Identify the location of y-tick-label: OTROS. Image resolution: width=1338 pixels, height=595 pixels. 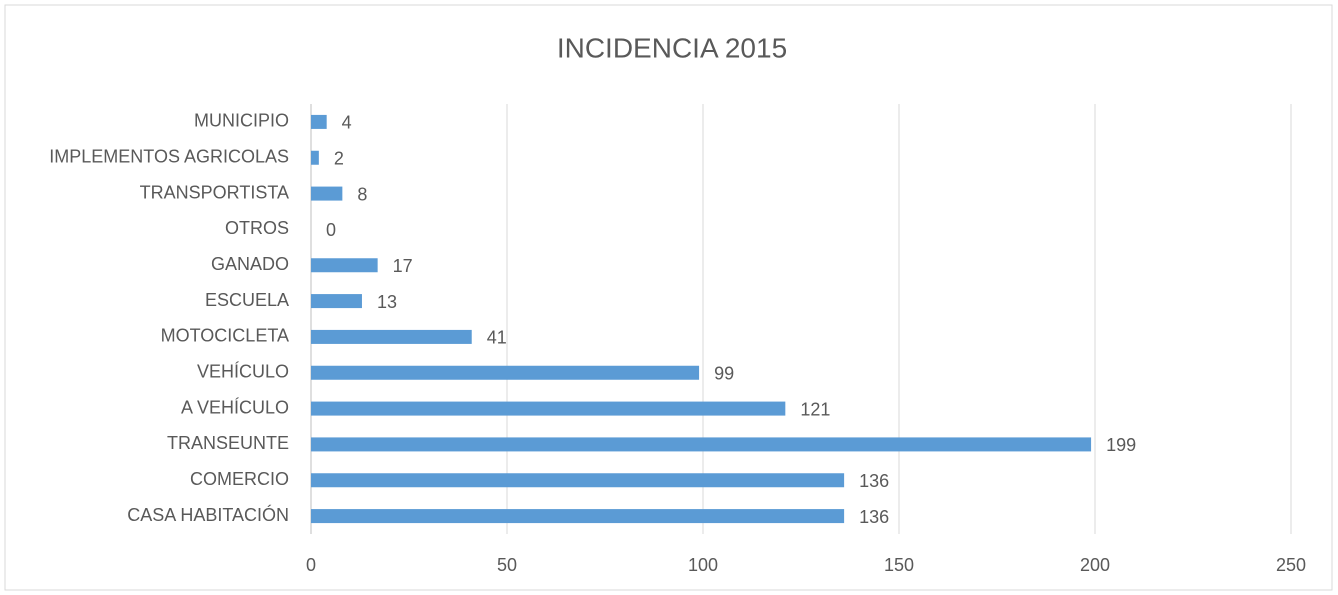
(257, 228).